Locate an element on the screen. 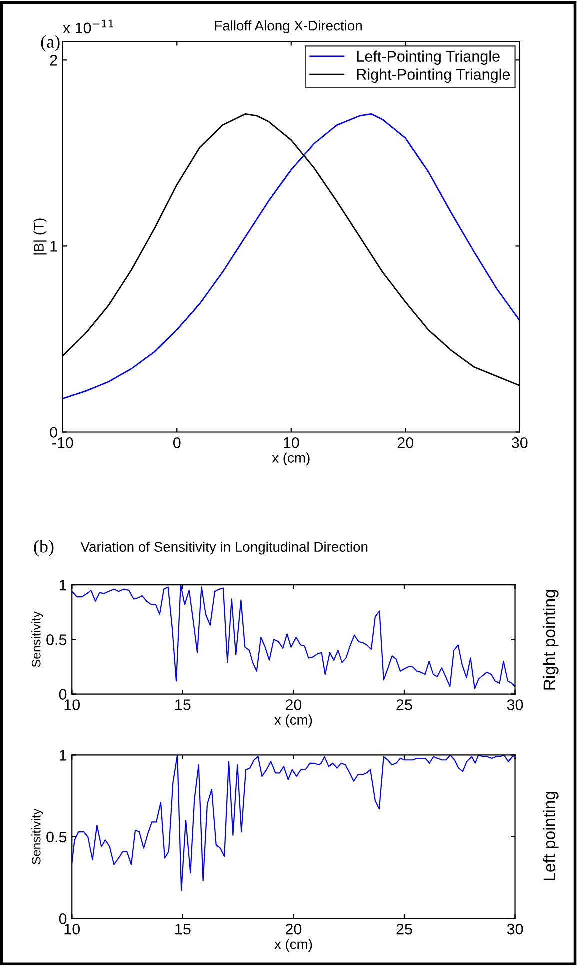 This screenshot has width=577, height=967. text: (b) is located at coordinates (44, 548).